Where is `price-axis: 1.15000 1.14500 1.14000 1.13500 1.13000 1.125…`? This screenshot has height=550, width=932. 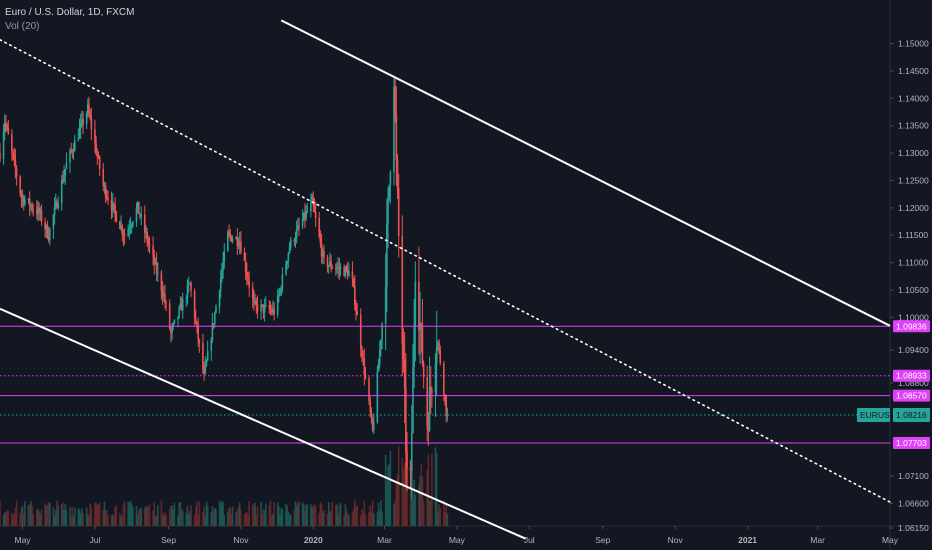
price-axis: 1.15000 1.14500 1.14000 1.13500 1.13000 1.125… is located at coordinates (909, 286).